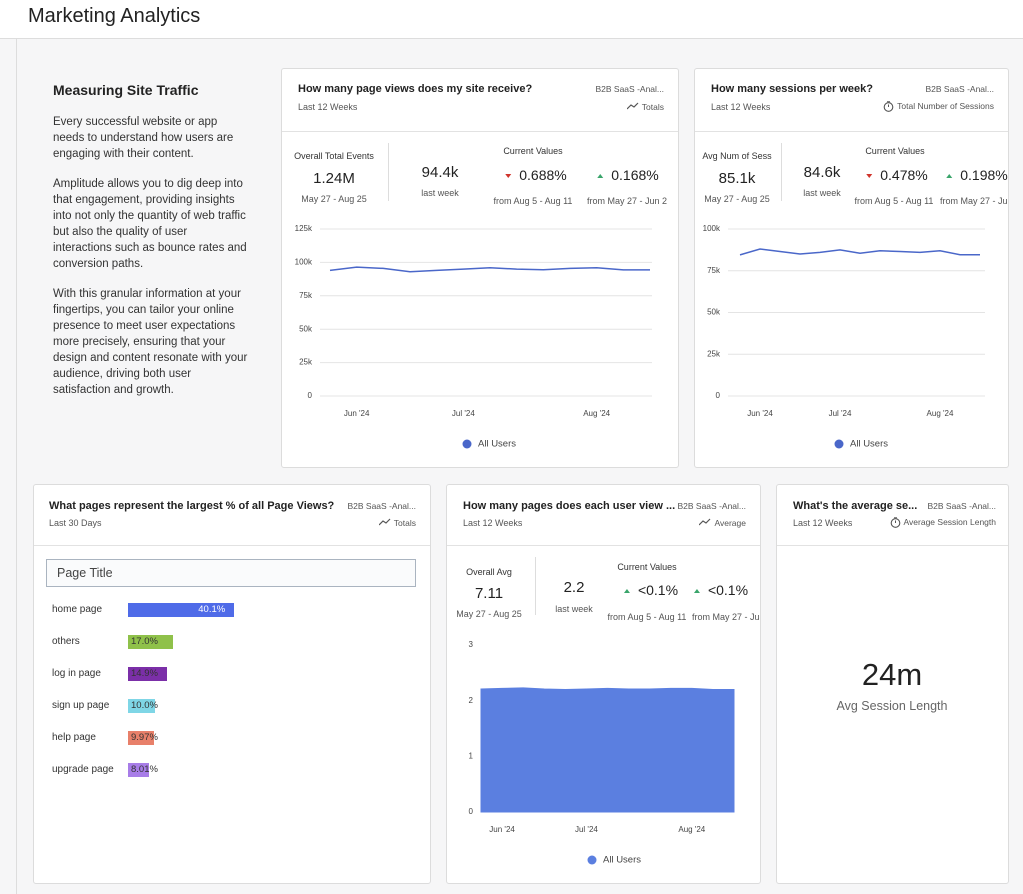 This screenshot has width=1023, height=894. What do you see at coordinates (904, 175) in the screenshot?
I see `change-text: 0.478%` at bounding box center [904, 175].